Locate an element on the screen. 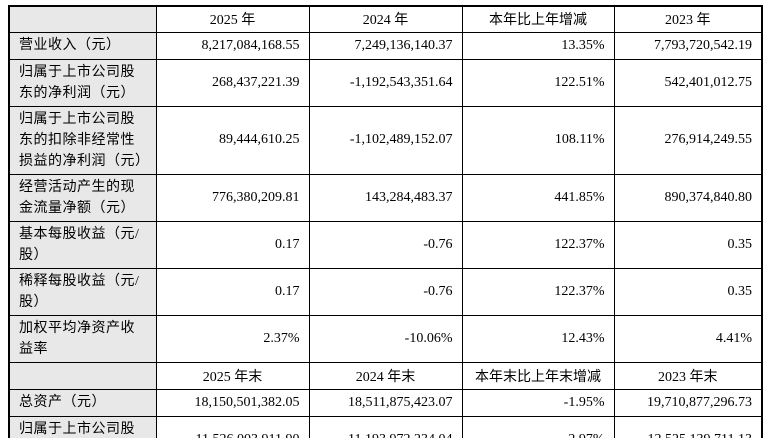  row-label: 归属于上市公司股东的扣除非经常性损益的净利润（元） is located at coordinates (82, 140).